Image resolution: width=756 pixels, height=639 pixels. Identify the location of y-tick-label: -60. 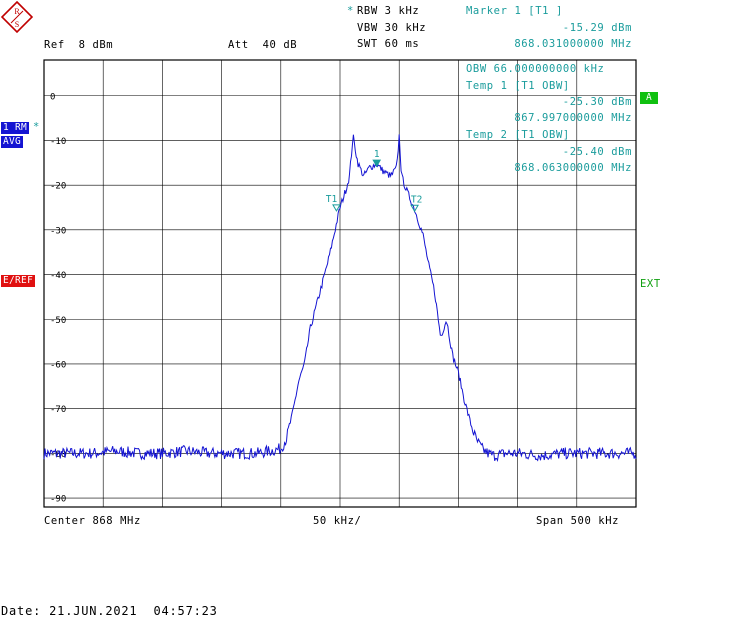
(58, 365).